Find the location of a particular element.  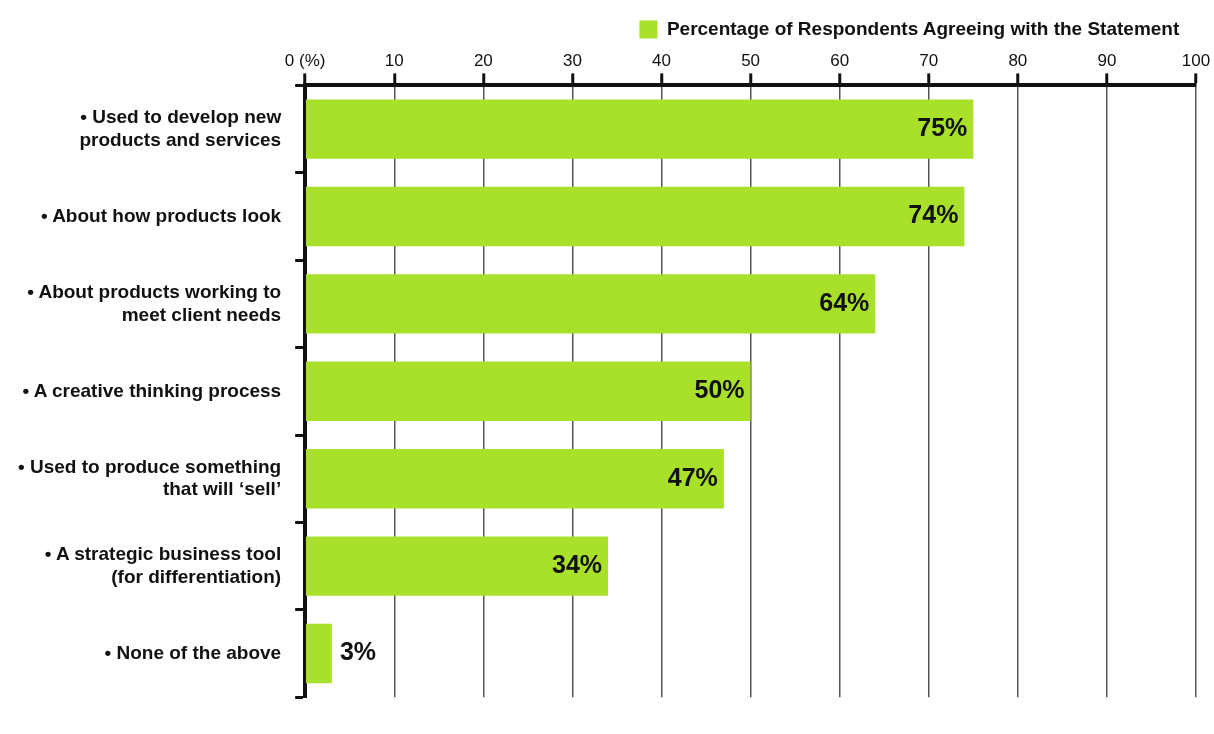

data-label: 3% is located at coordinates (358, 651).